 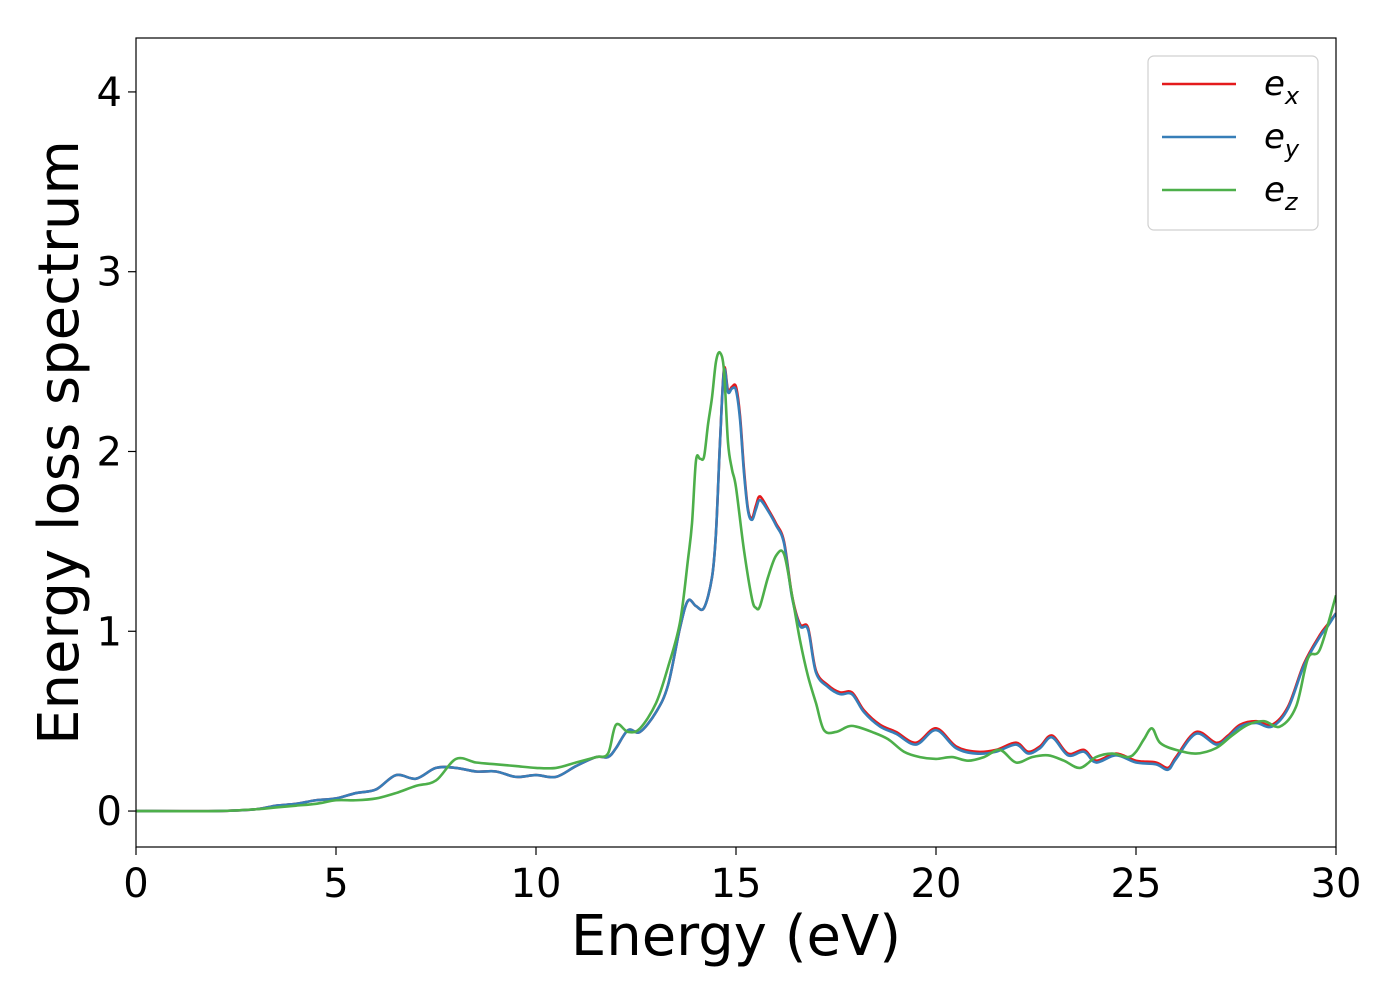 What do you see at coordinates (936, 884) in the screenshot?
I see `x-tick-label: 20` at bounding box center [936, 884].